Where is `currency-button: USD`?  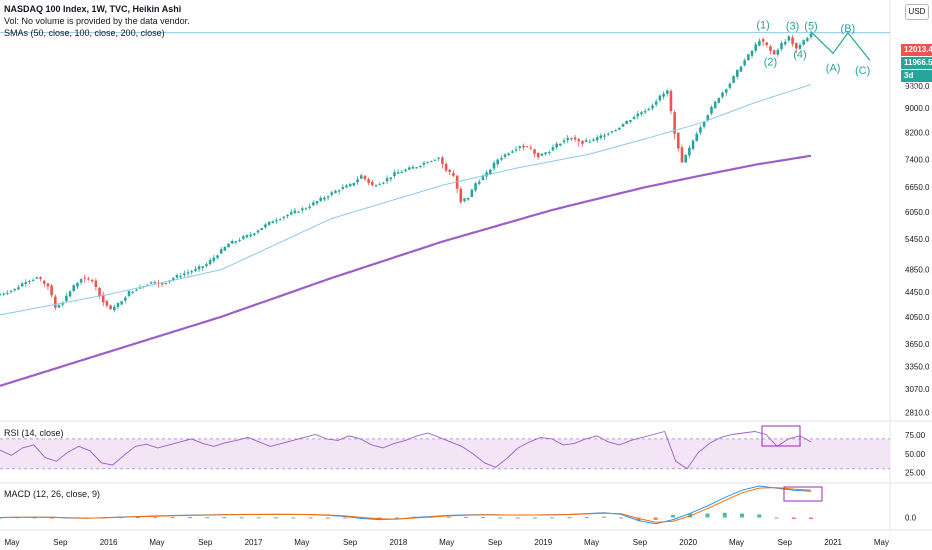 currency-button: USD is located at coordinates (917, 12).